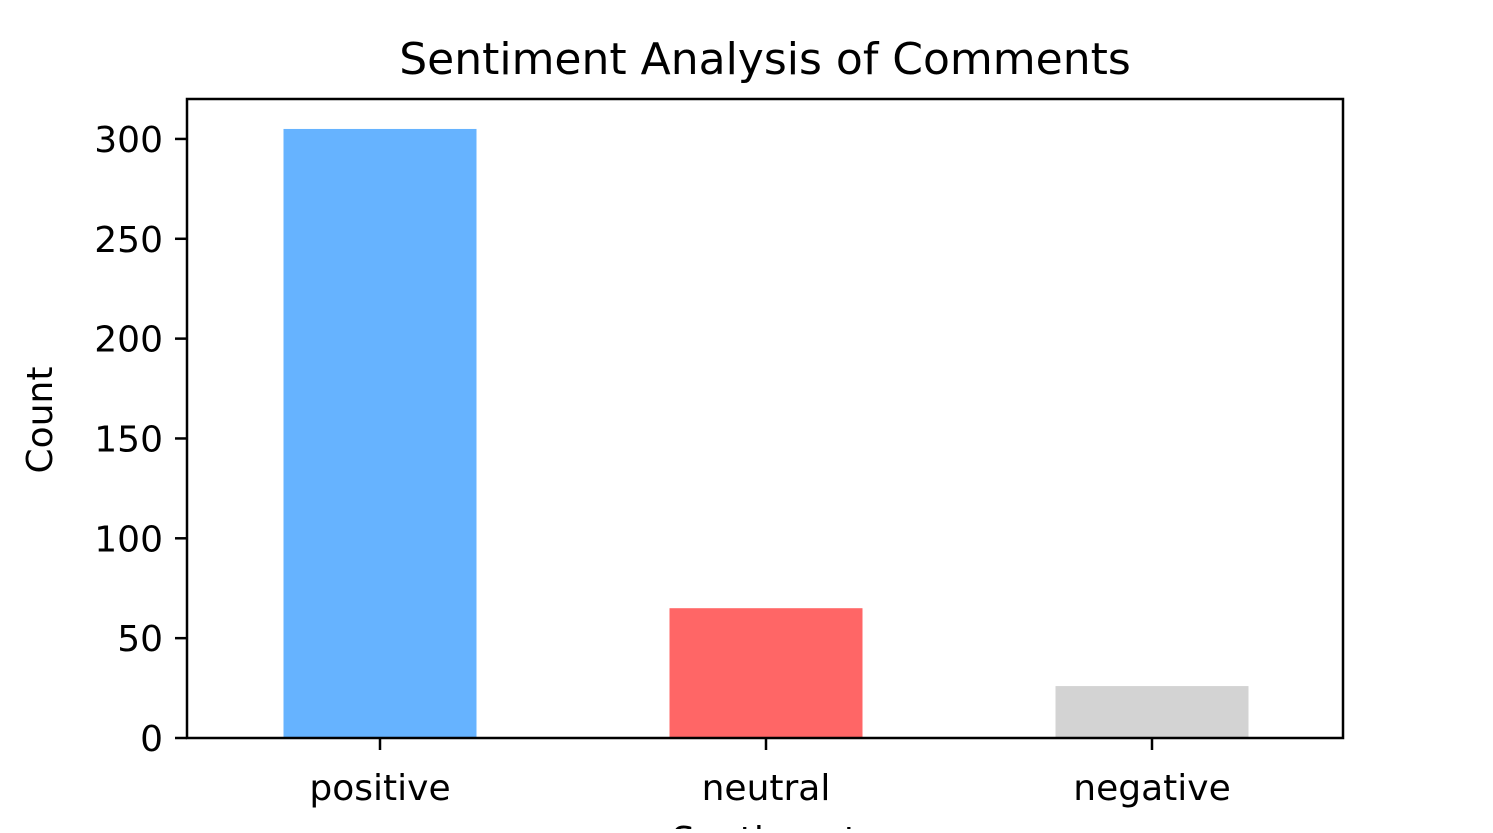 This screenshot has height=833, width=1493. I want to click on y-tick-label: 0, so click(151, 739).